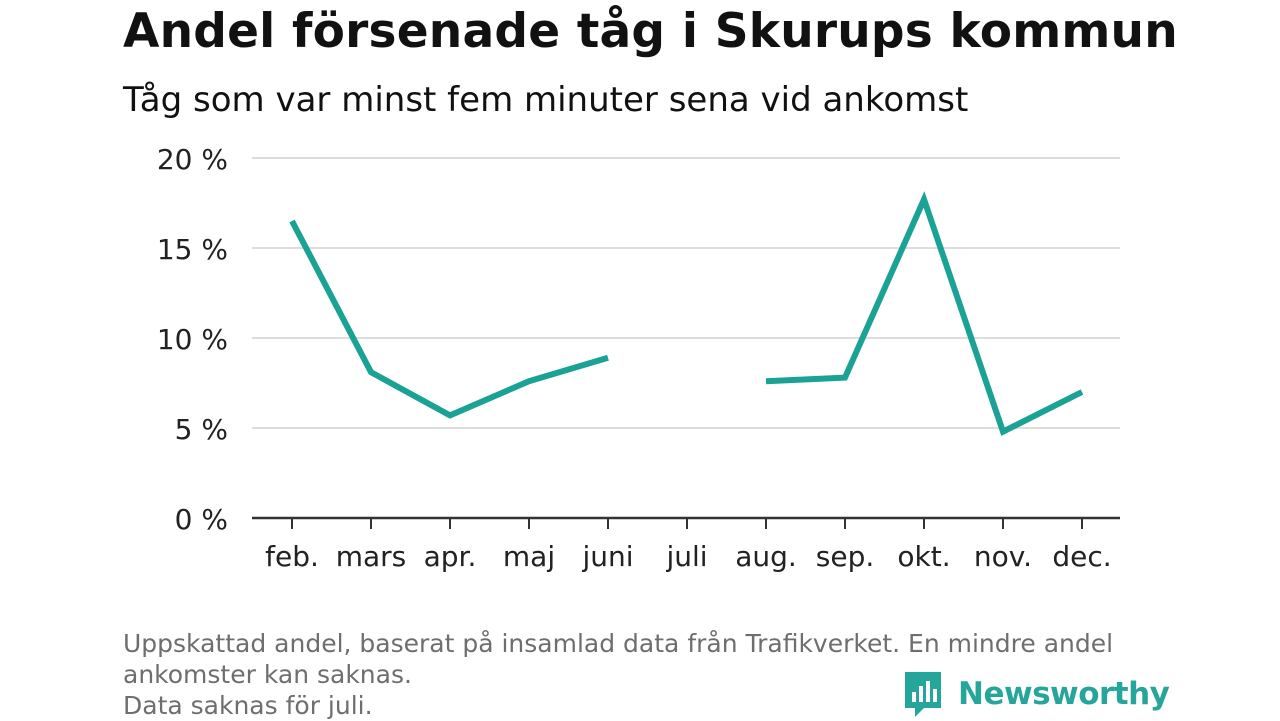 This screenshot has width=1280, height=721. I want to click on x-tick-label: juni, so click(607, 556).